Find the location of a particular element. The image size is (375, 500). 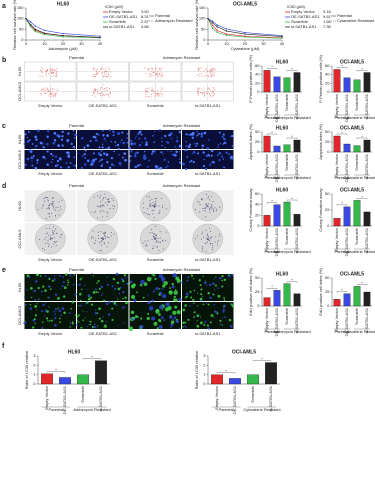

group-label: Cytarabine Resistant is located at coordinates (262, 409).